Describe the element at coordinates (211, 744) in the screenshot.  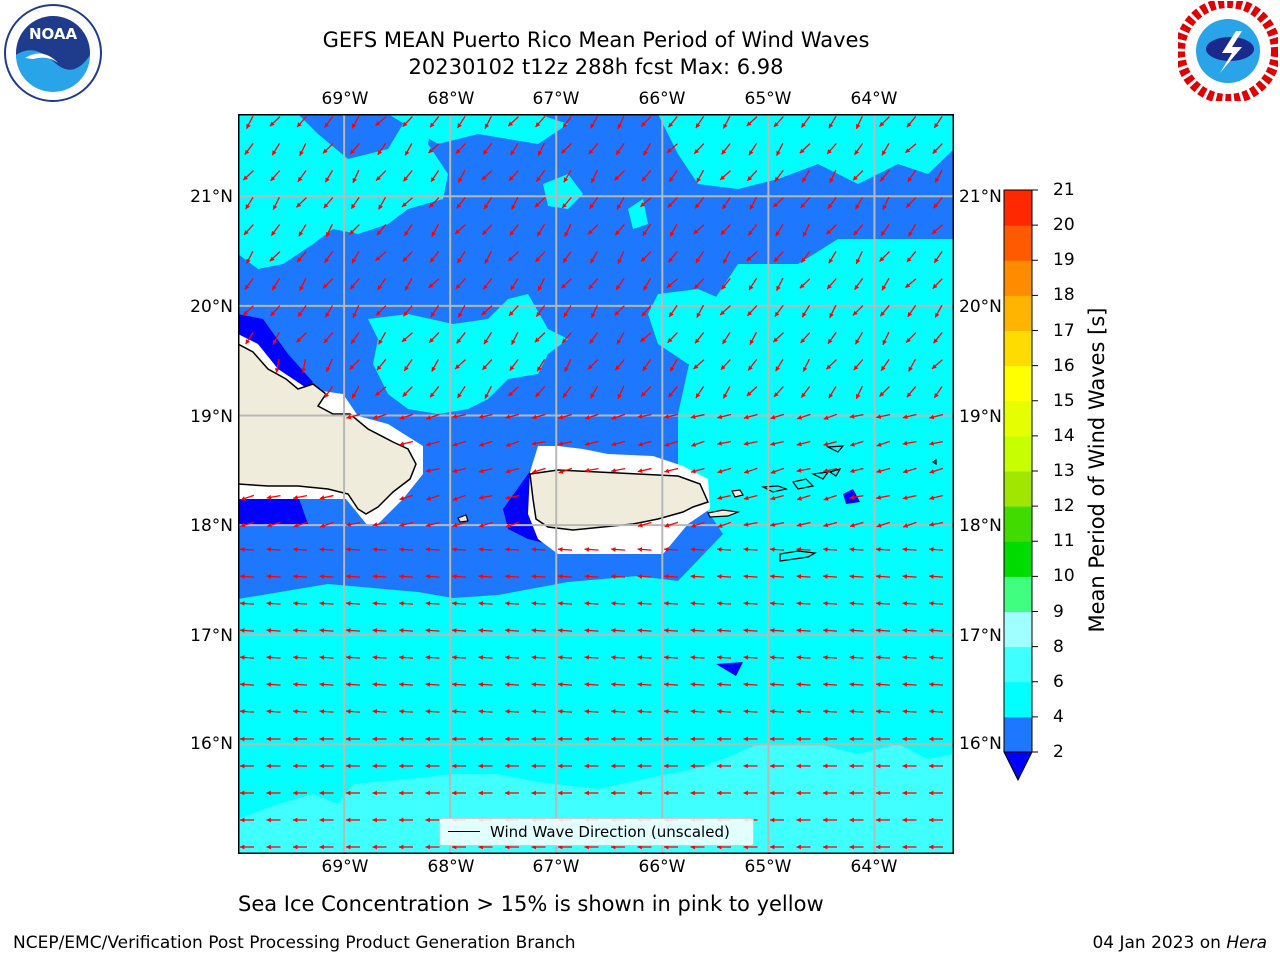
I see `lat-tick-left-16n: 16°N` at that location.